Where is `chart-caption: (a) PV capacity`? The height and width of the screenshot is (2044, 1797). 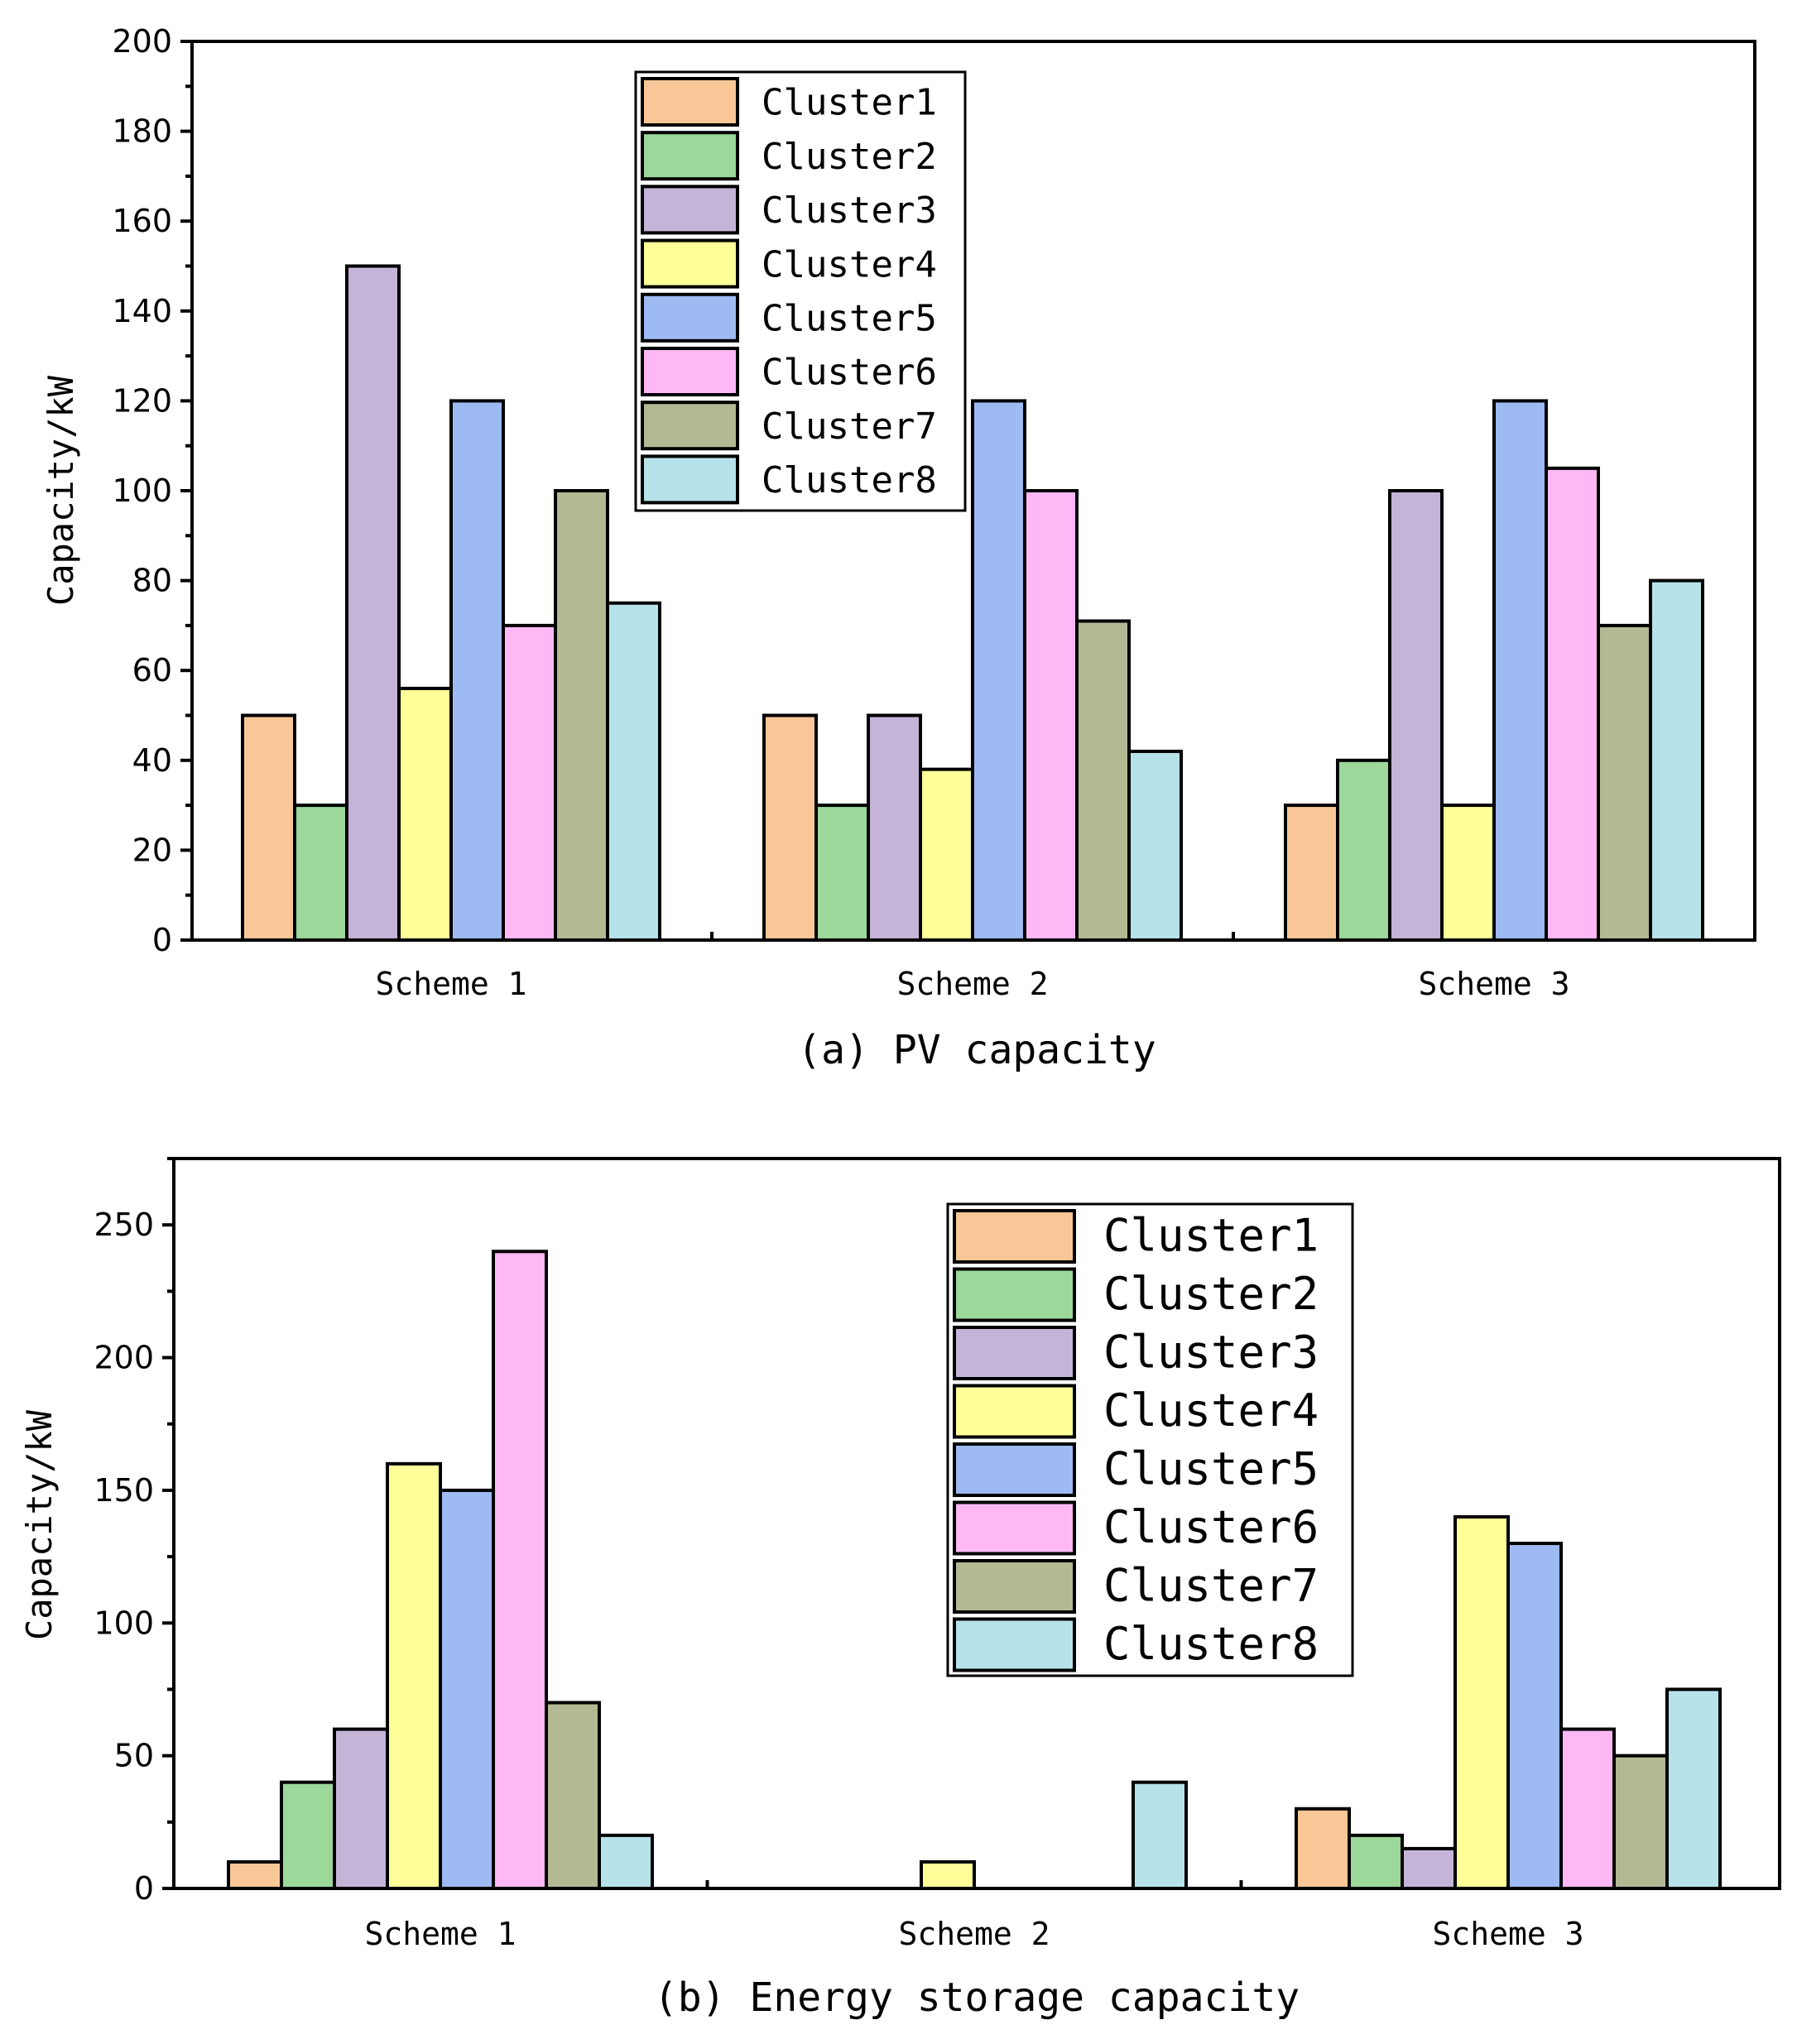 chart-caption: (a) PV capacity is located at coordinates (976, 1050).